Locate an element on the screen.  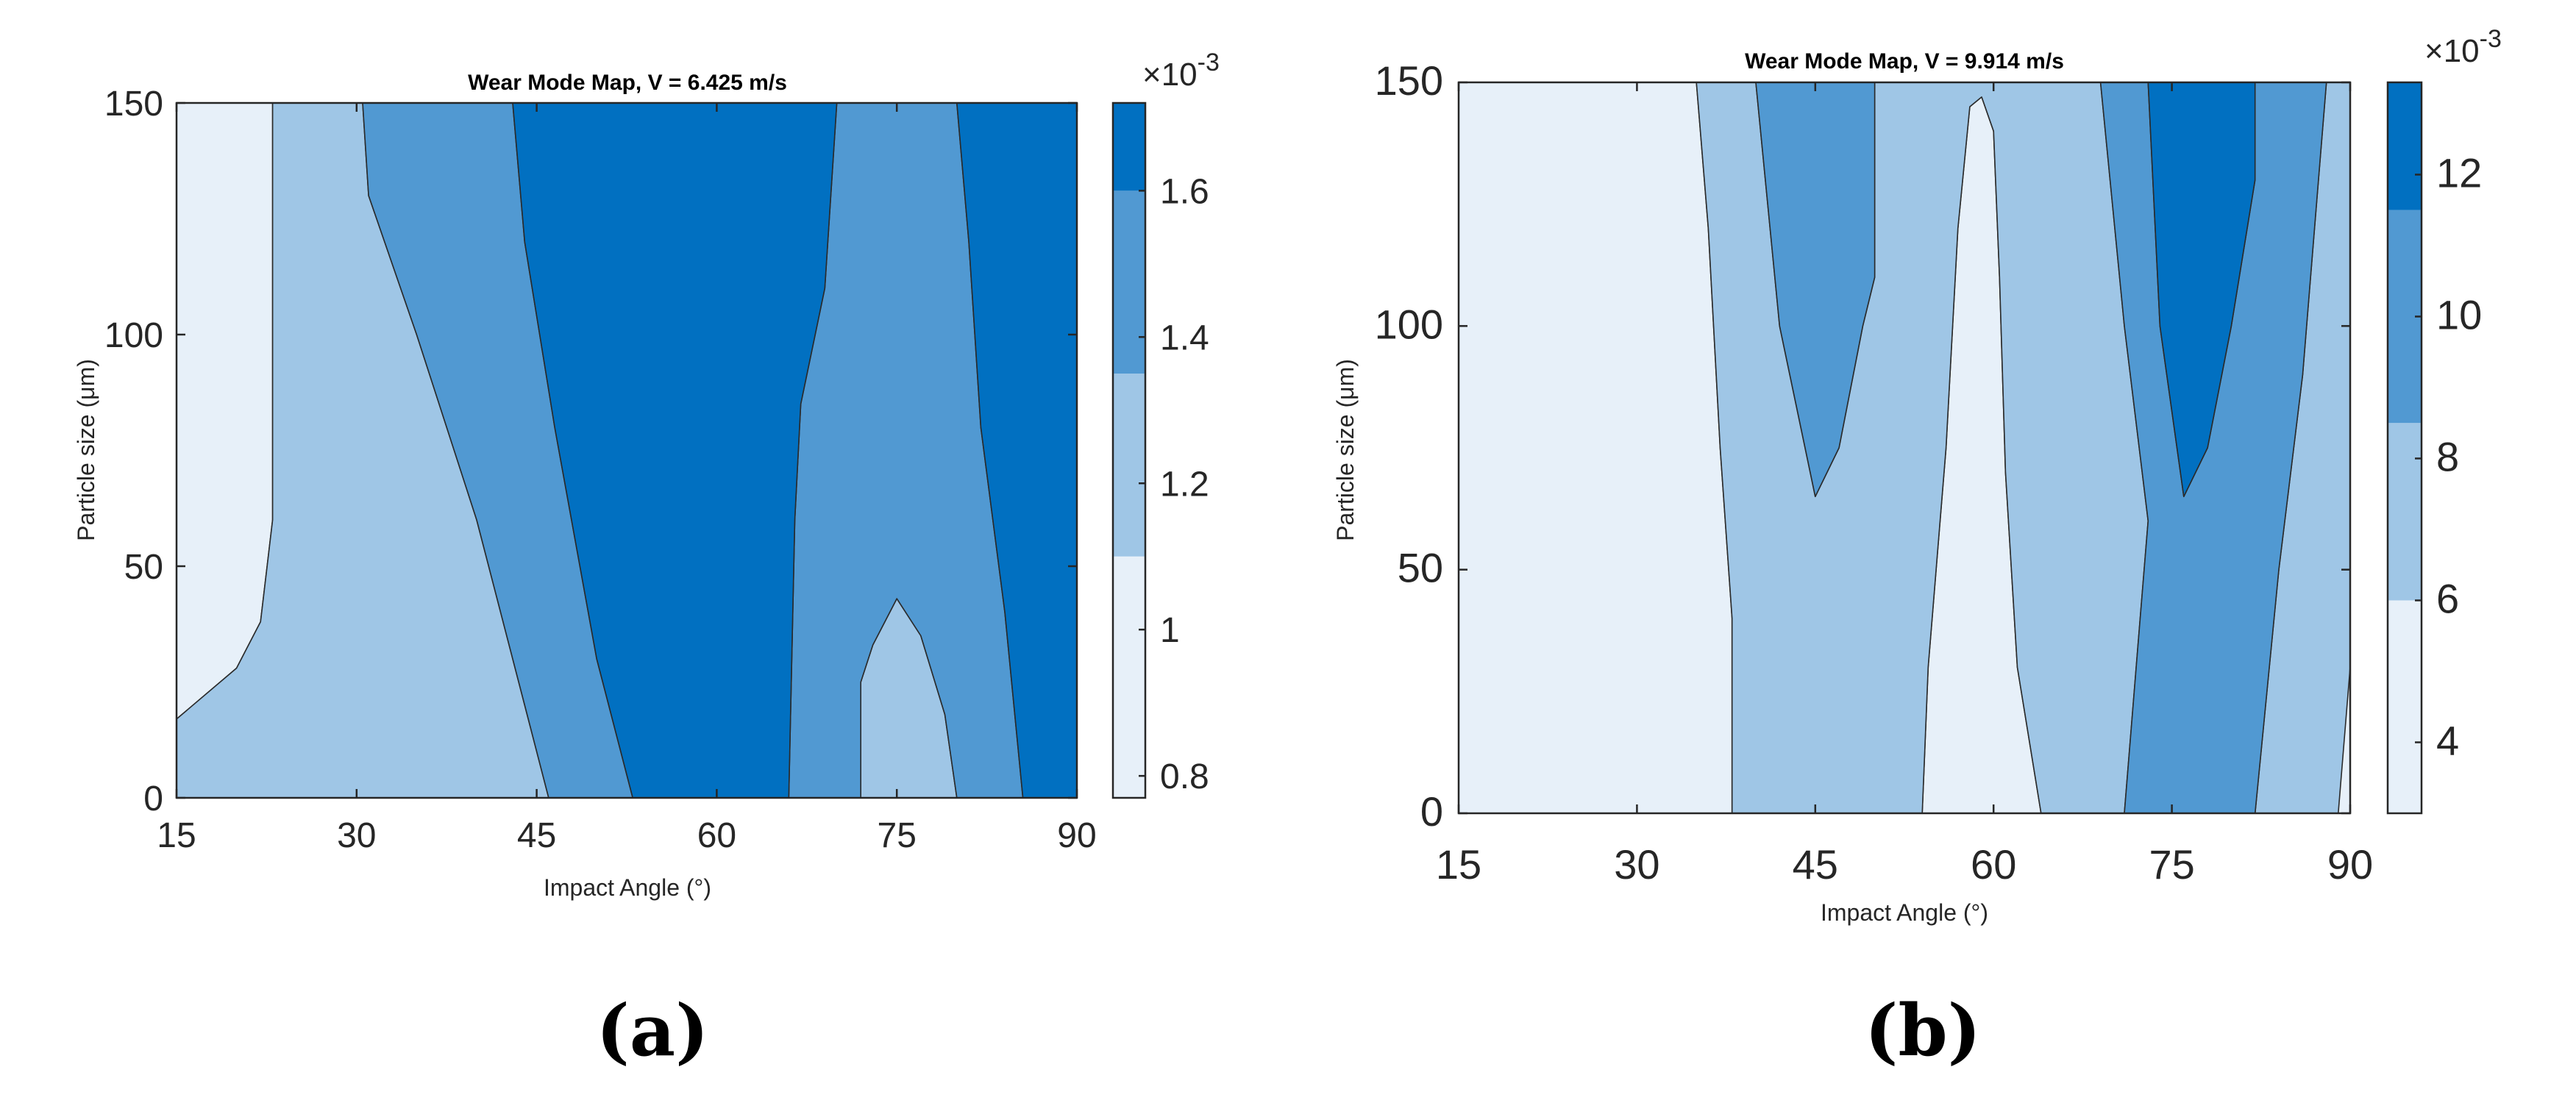
panel-a-colorbar-multiplier: ×10⁻³ is located at coordinates (1181, 71).